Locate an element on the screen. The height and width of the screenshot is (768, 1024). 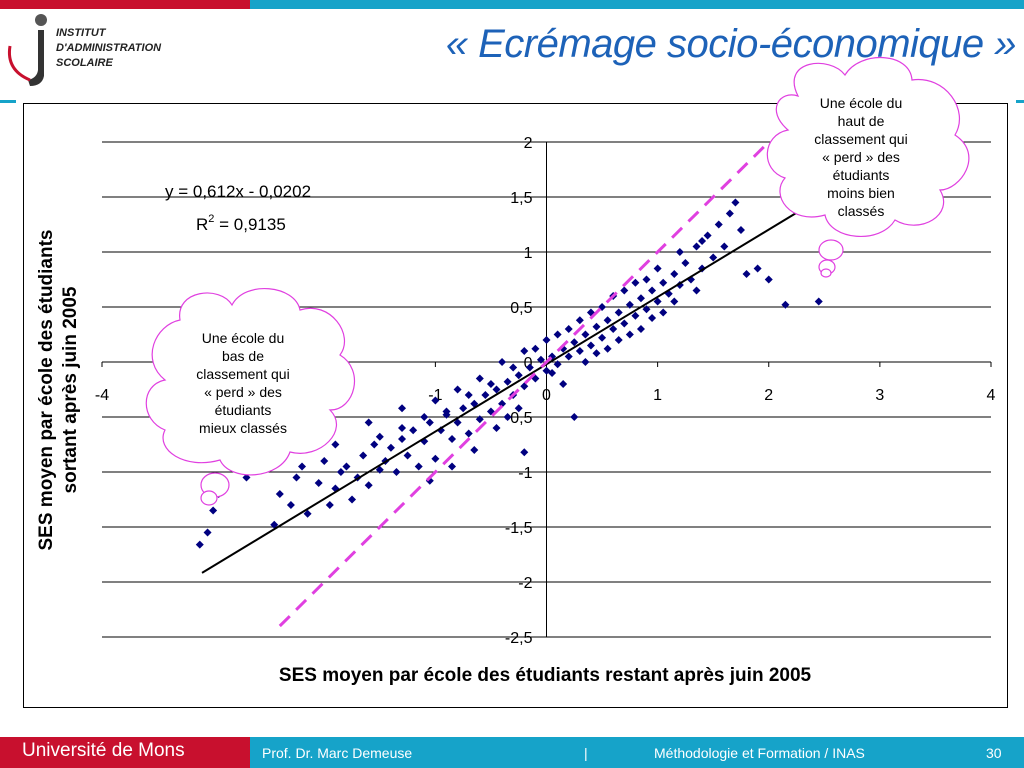
y-tick-label: -1 is located at coordinates (525, 473).